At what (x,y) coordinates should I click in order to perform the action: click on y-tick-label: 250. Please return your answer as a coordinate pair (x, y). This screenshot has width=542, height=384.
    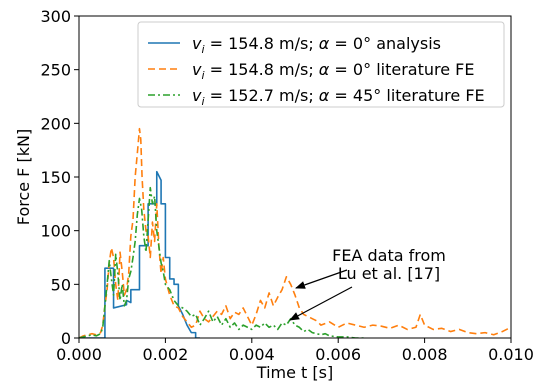
    Looking at the image, I should click on (55, 70).